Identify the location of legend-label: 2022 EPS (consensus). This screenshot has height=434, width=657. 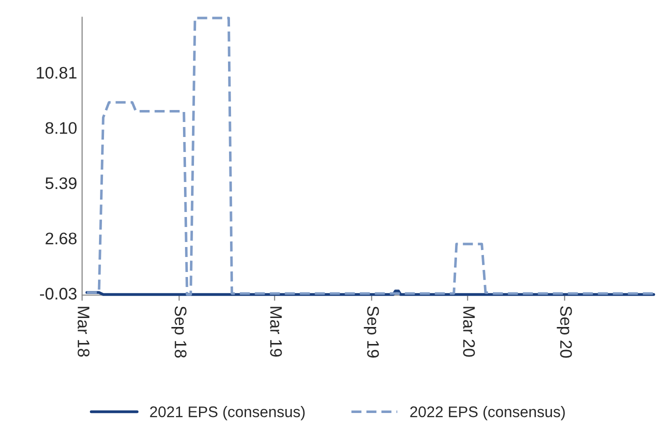
(487, 413).